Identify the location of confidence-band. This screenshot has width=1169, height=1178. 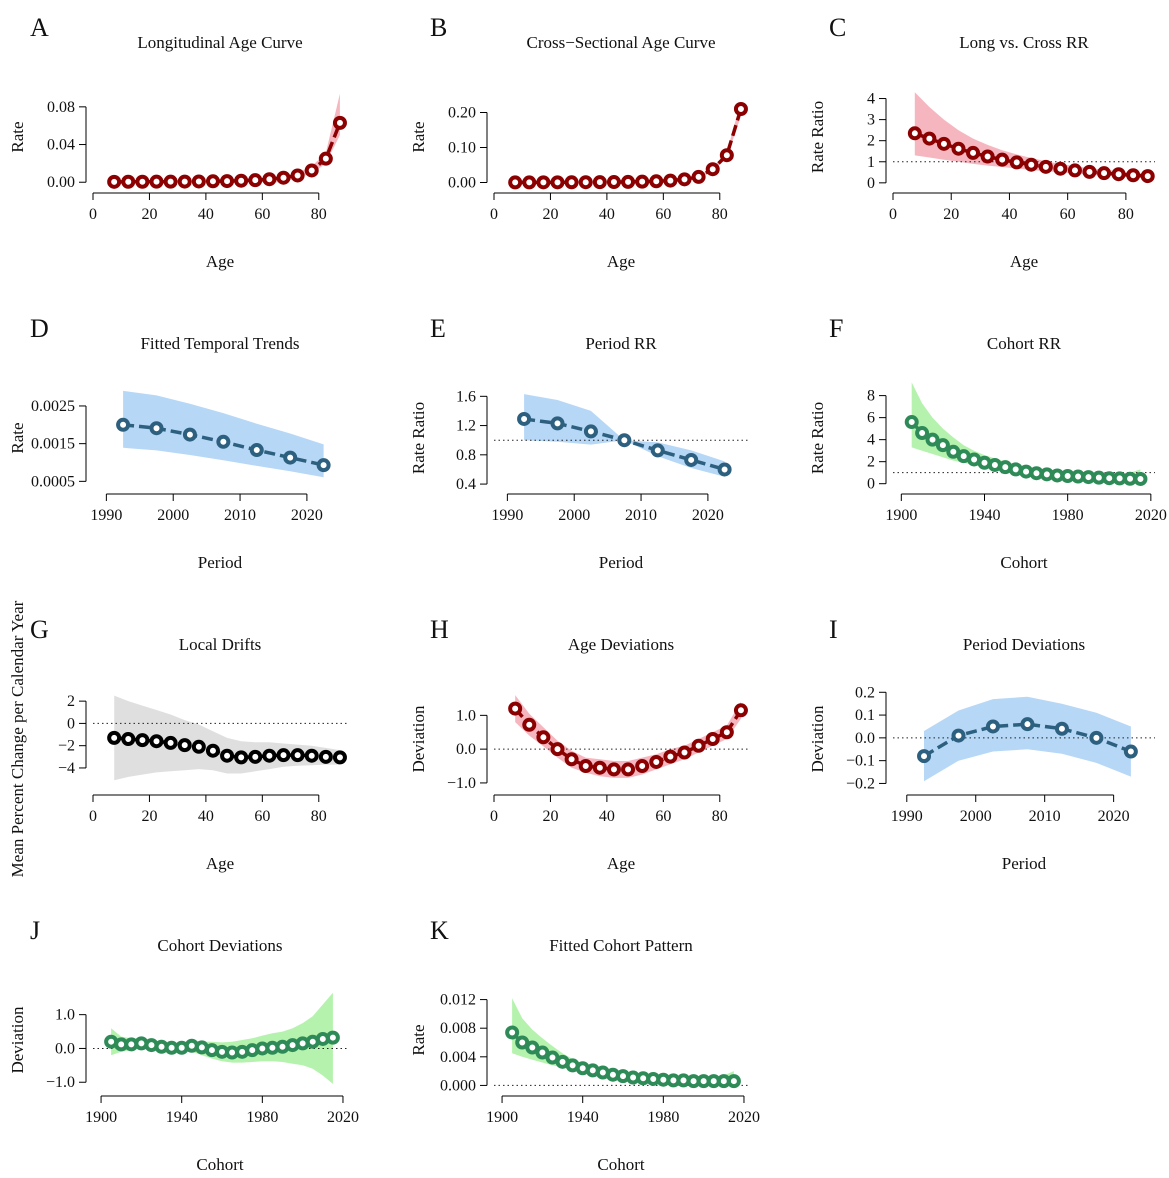
(624, 435).